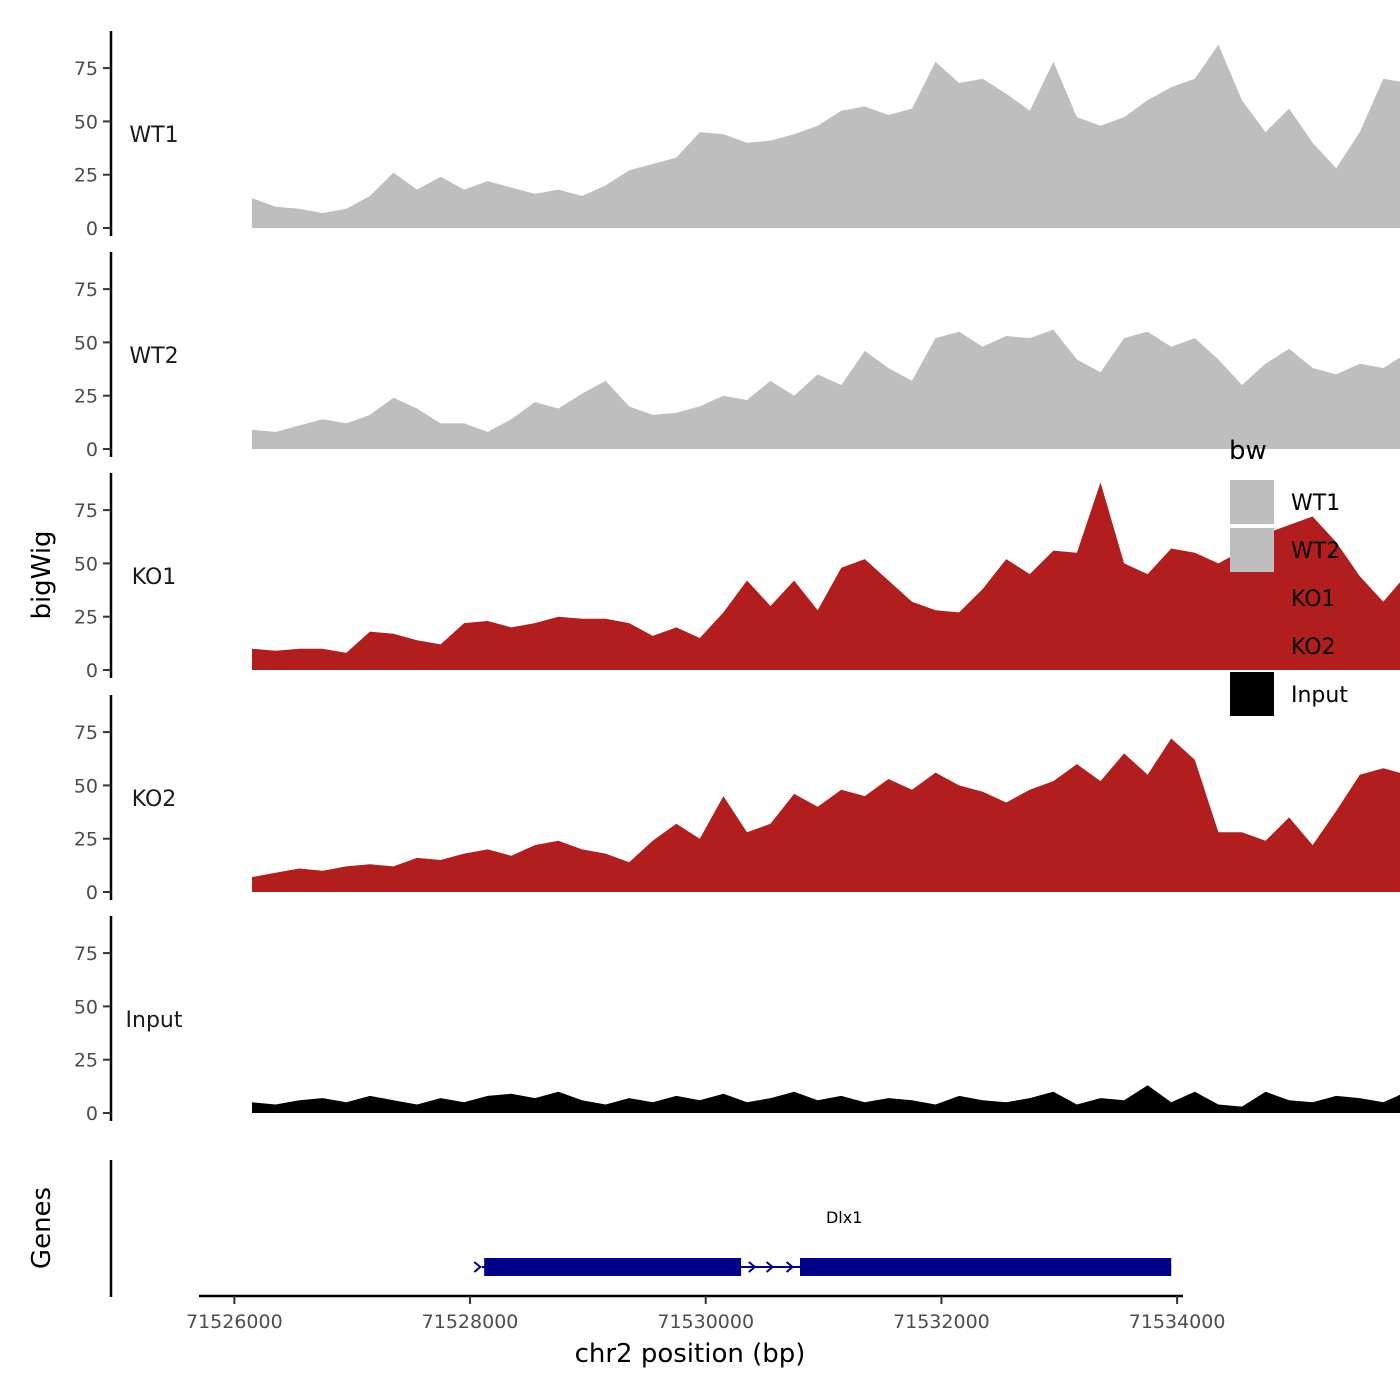 This screenshot has height=1400, width=1400. What do you see at coordinates (690, 1354) in the screenshot?
I see `x-axis-title: chr2 position (bp)` at bounding box center [690, 1354].